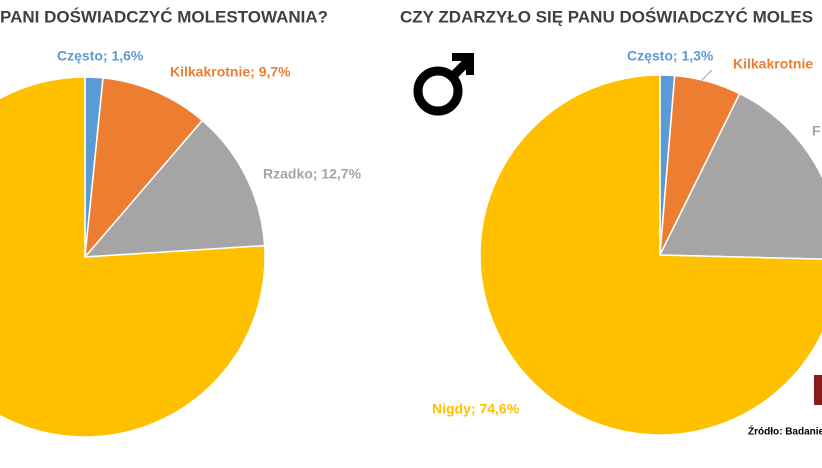 The width and height of the screenshot is (822, 468). Describe the element at coordinates (606, 16) in the screenshot. I see `chart-title: CZY ZDARZYŁO SIĘ PANU DOŚWIADCZYĆ MOLES` at that location.